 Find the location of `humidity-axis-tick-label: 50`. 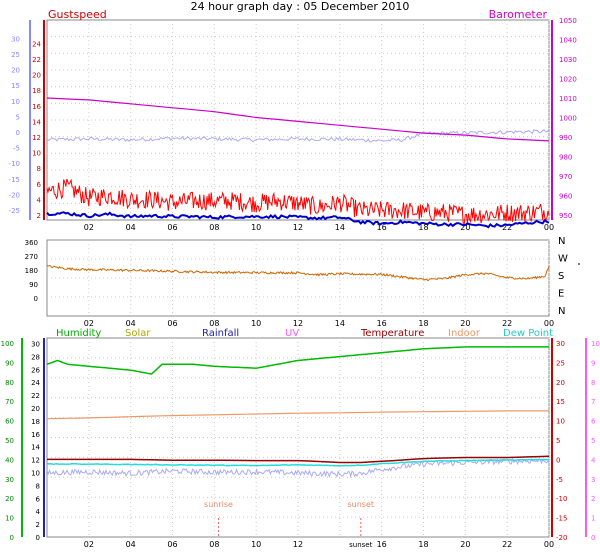

humidity-axis-tick-label: 50 is located at coordinates (9, 441).